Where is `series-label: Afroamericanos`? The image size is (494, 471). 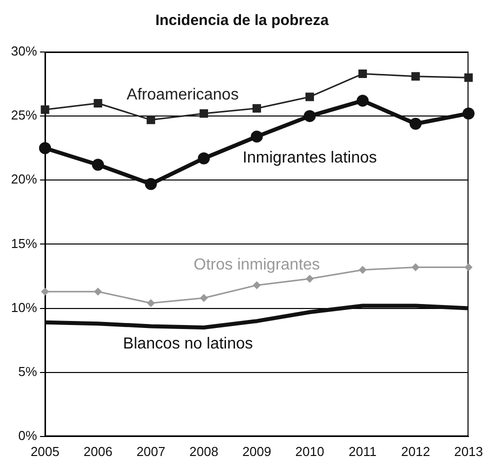 series-label: Afroamericanos is located at coordinates (182, 95).